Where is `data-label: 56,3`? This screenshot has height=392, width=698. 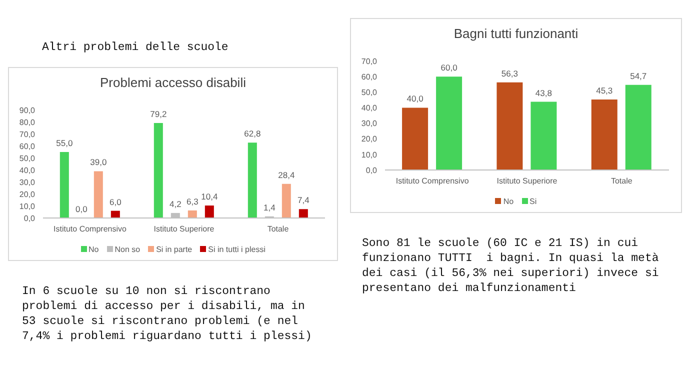
data-label: 56,3 is located at coordinates (509, 73).